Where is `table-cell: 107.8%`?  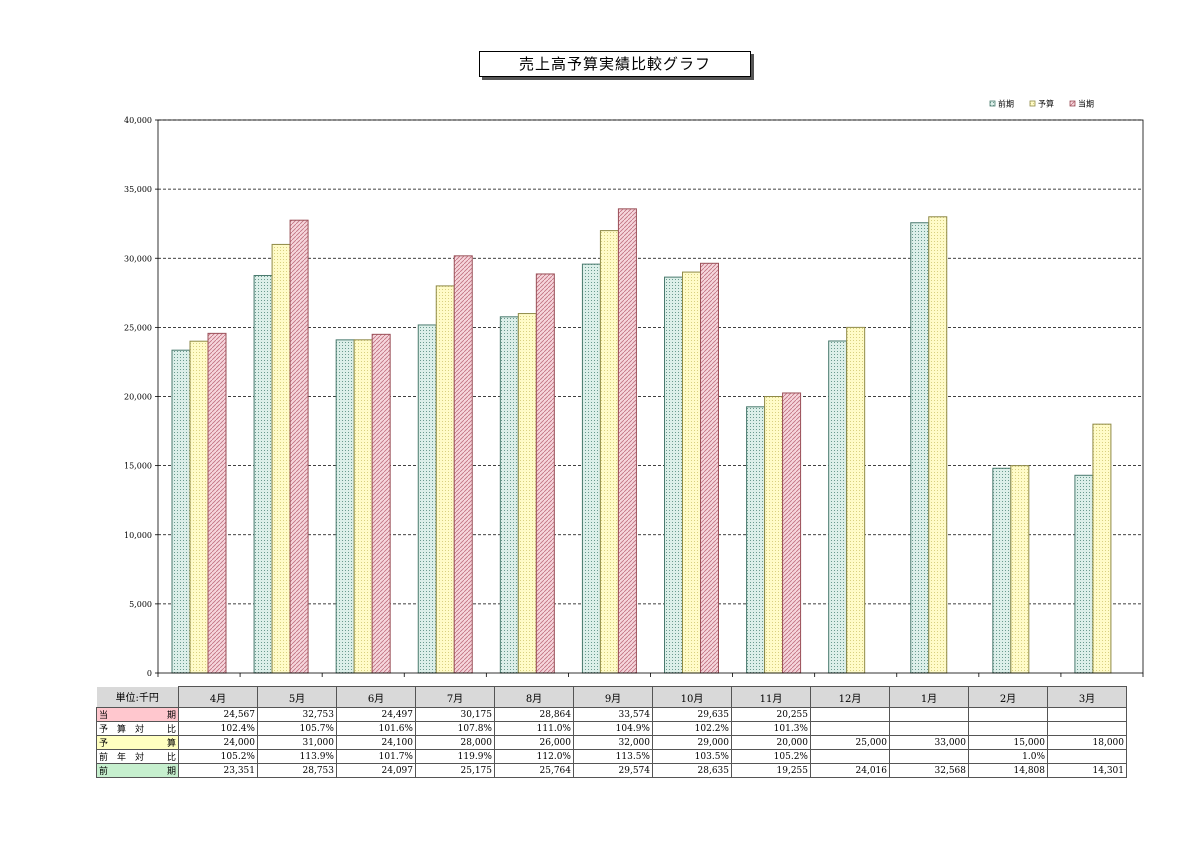 table-cell: 107.8% is located at coordinates (455, 728).